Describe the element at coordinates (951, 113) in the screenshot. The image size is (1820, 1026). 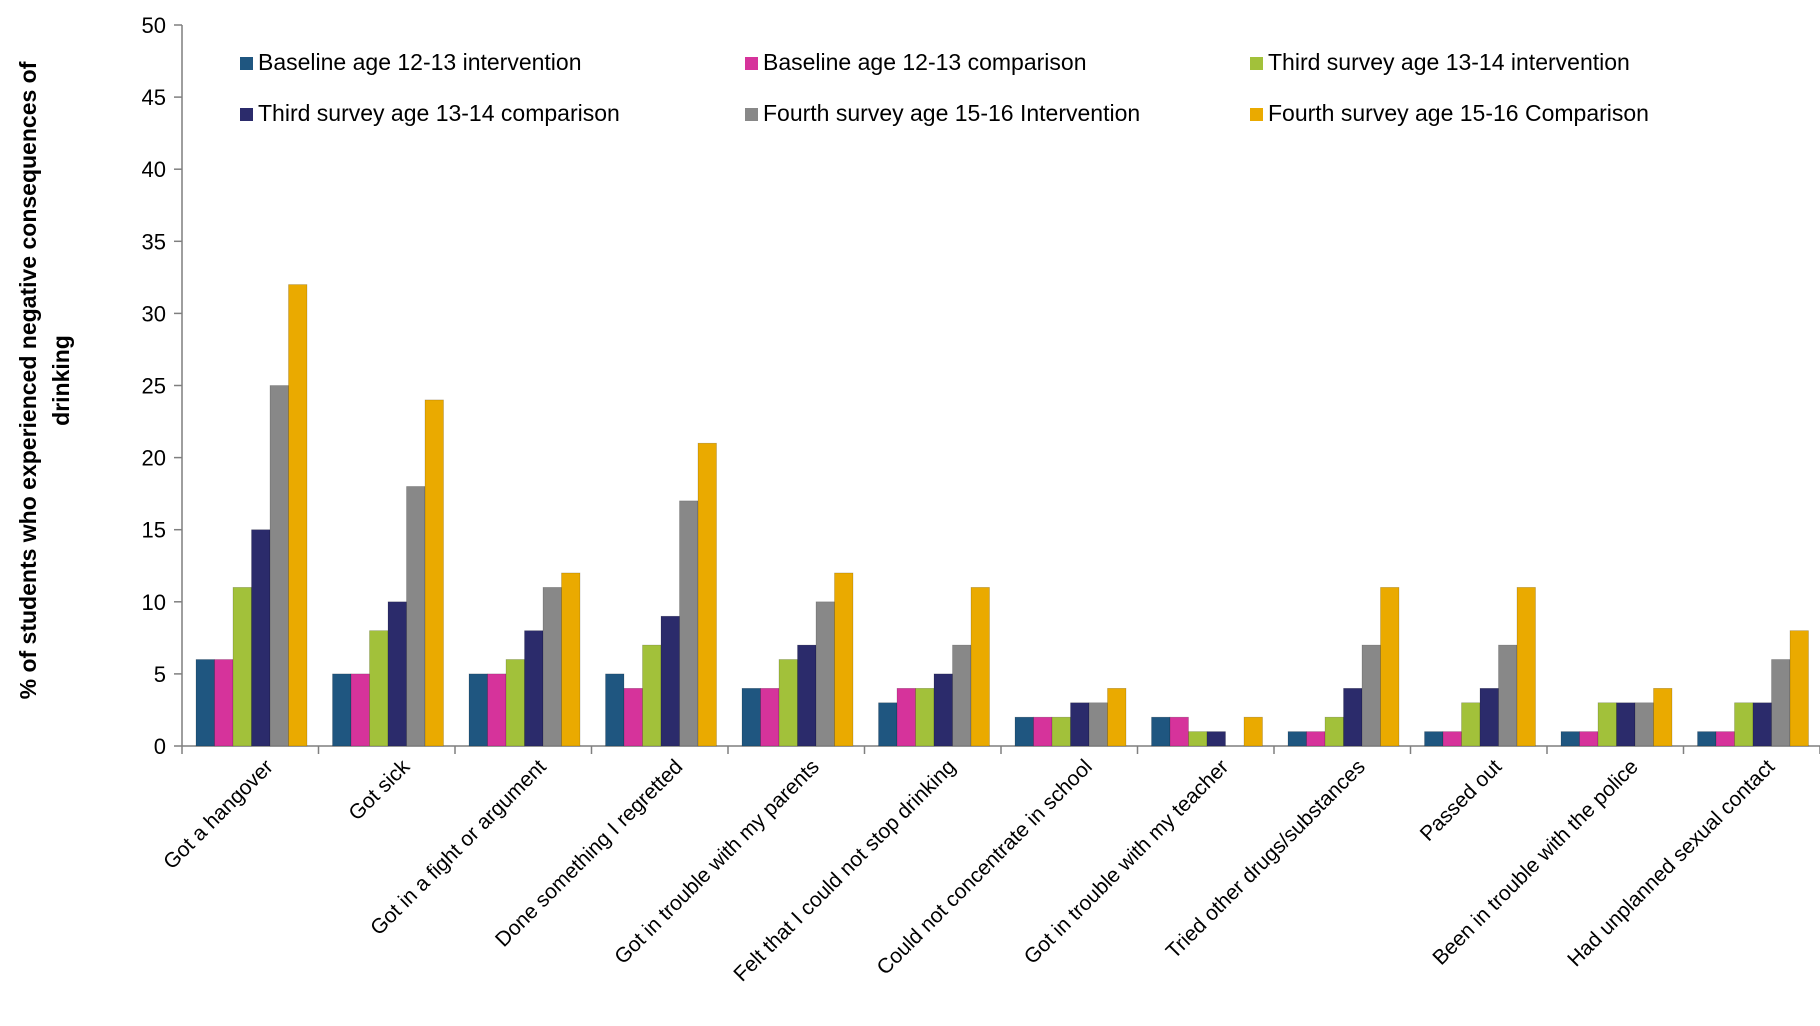
I see `legend-label: Fourth survey age 15-16 Intervention` at that location.